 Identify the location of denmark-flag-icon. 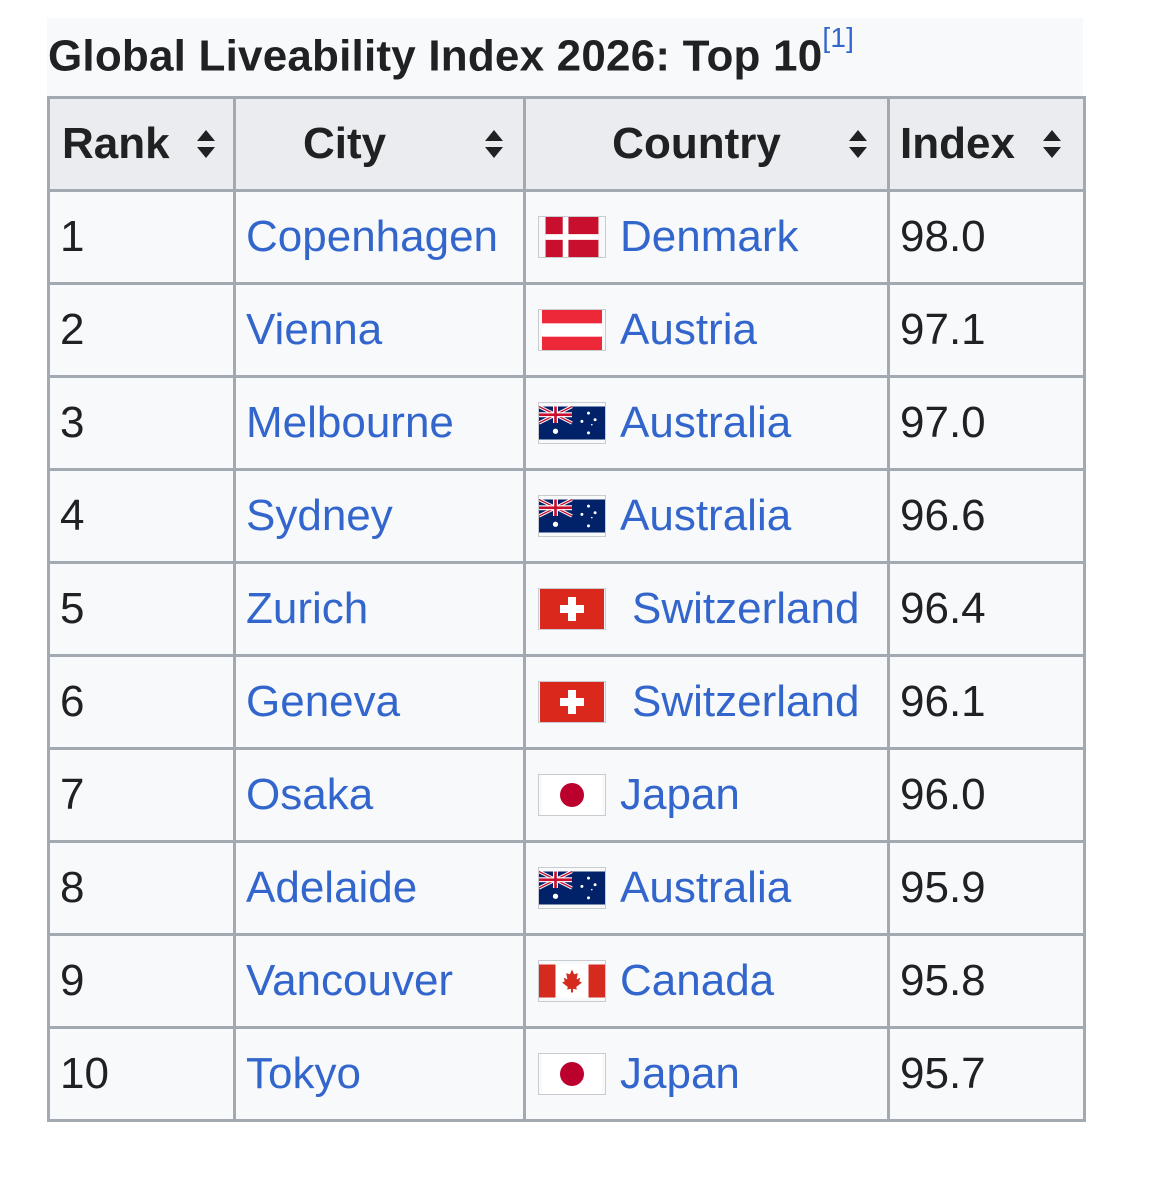
(572, 237).